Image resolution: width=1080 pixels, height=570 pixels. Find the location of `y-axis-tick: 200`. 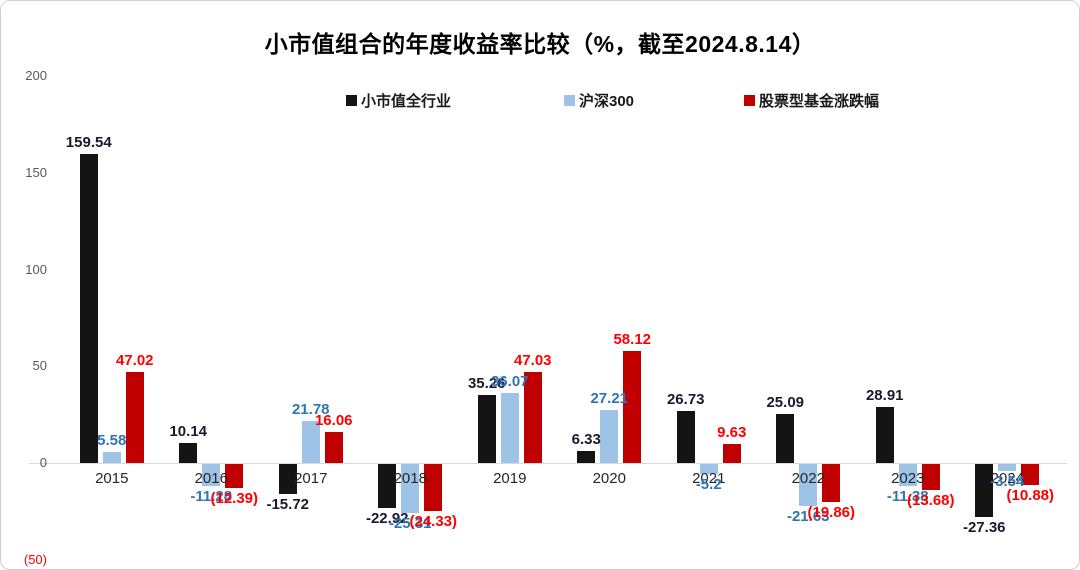

y-axis-tick: 200 is located at coordinates (36, 75).